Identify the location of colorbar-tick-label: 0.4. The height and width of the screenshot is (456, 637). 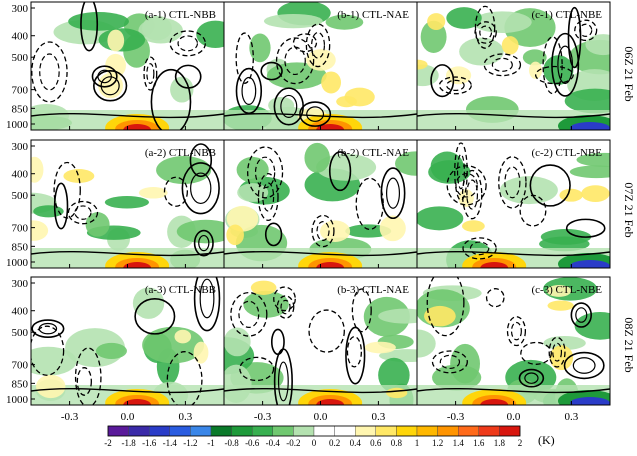
(356, 443).